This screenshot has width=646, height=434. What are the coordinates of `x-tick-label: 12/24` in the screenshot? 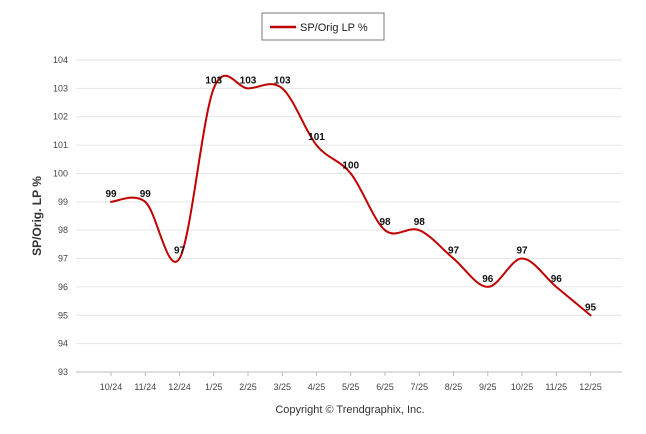 It's located at (179, 387).